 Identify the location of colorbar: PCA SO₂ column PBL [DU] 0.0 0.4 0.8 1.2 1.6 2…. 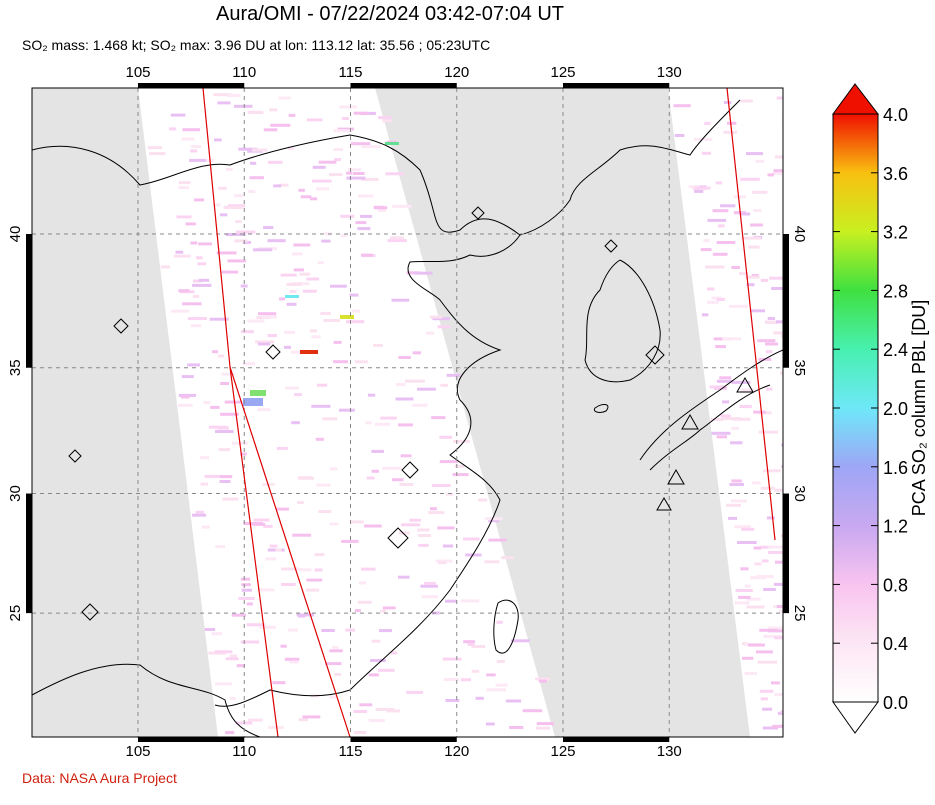
(880, 408).